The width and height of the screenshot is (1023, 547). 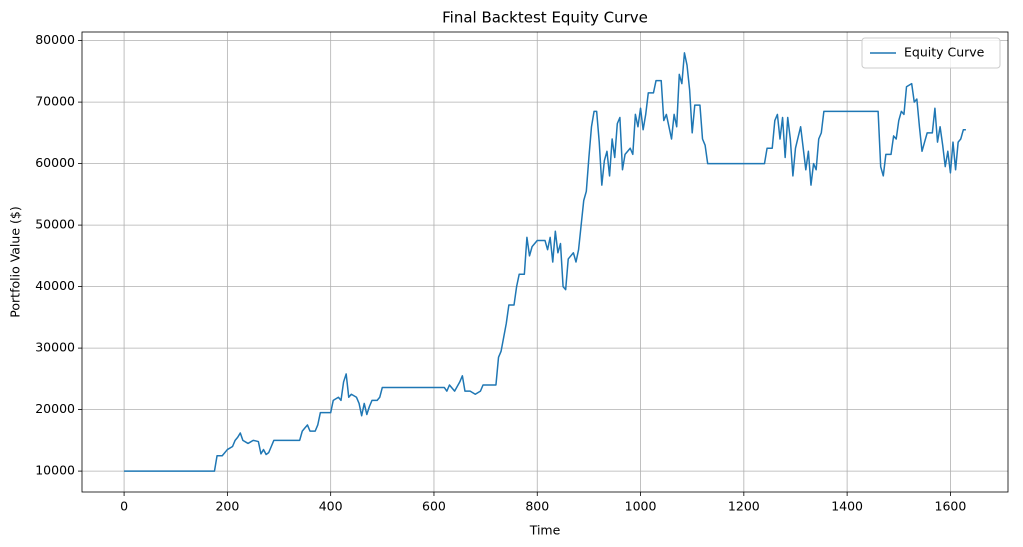 What do you see at coordinates (55, 39) in the screenshot?
I see `y-tick-label: 80000` at bounding box center [55, 39].